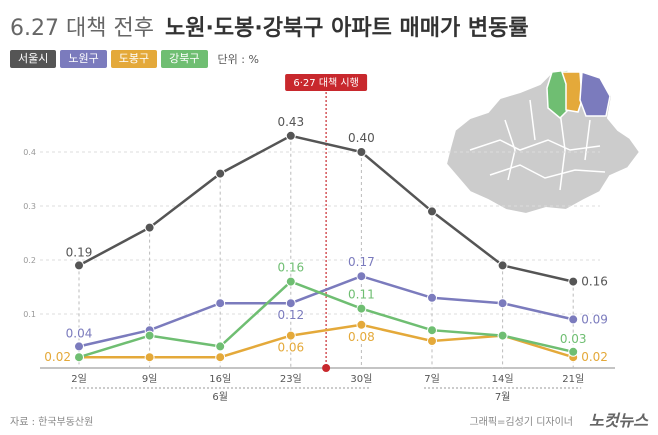  Describe the element at coordinates (503, 397) in the screenshot. I see `month-label: 7월` at that location.